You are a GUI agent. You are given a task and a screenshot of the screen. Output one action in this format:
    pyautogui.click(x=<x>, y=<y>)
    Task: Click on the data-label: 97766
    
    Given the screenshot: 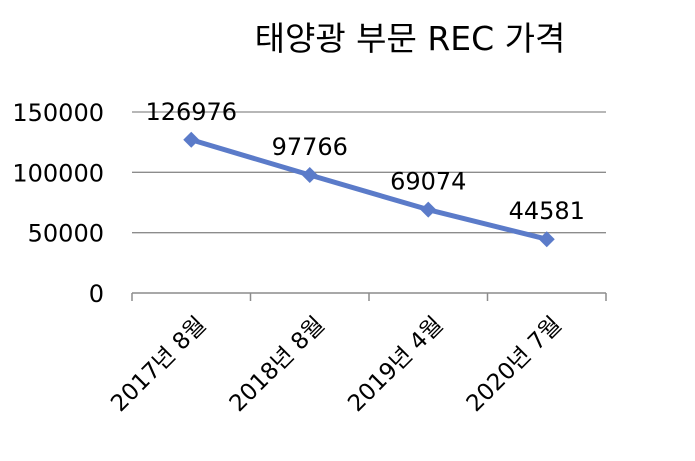 What is the action you would take?
    pyautogui.click(x=310, y=147)
    